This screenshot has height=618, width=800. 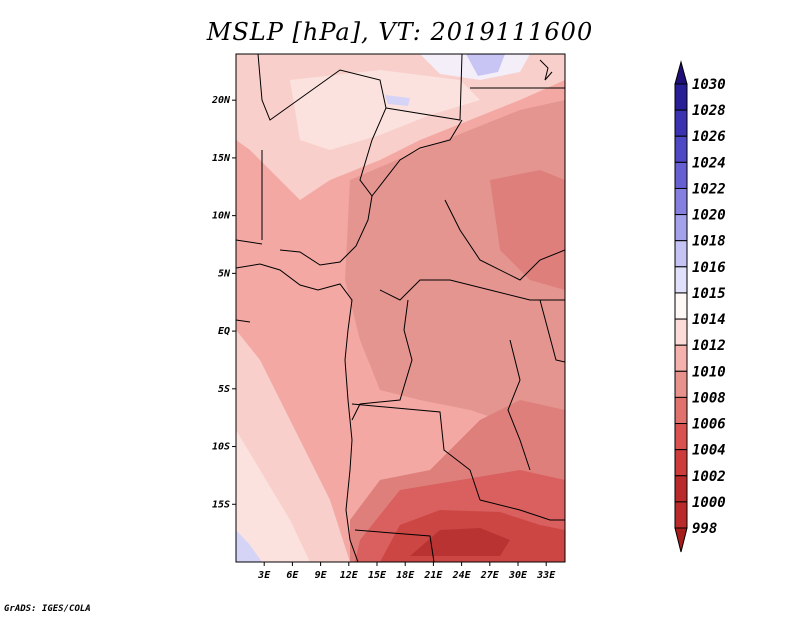 I want to click on credit-text: GrADS: IGES/COLA, so click(x=47, y=609).